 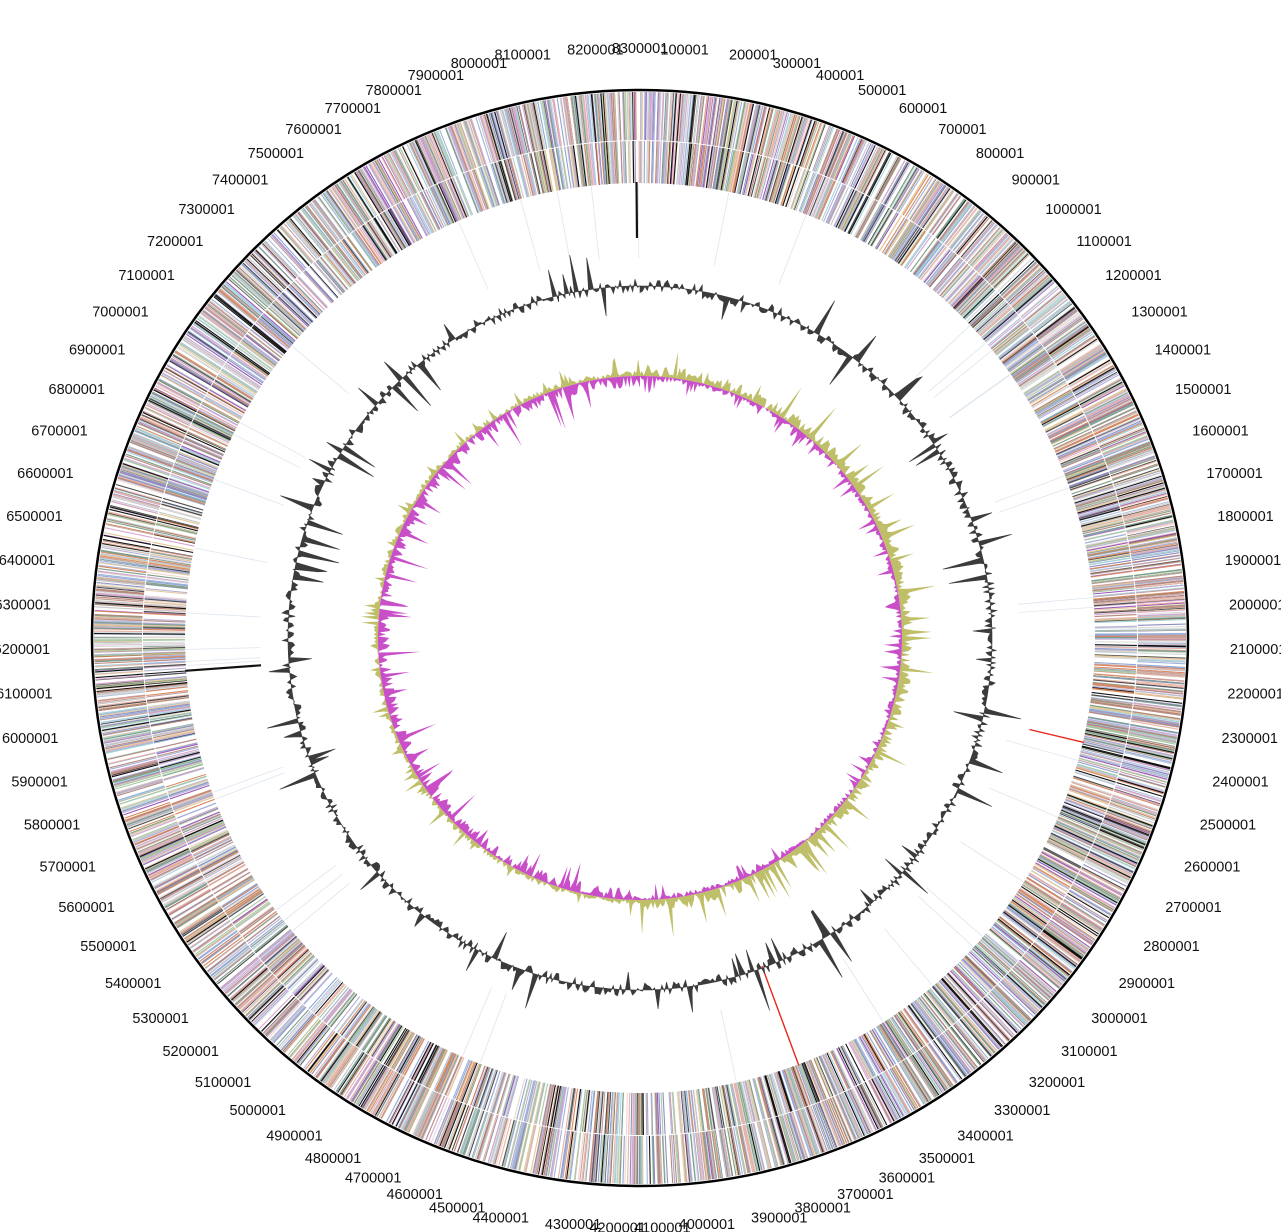 What do you see at coordinates (294, 1136) in the screenshot?
I see `tick-label: 4900001` at bounding box center [294, 1136].